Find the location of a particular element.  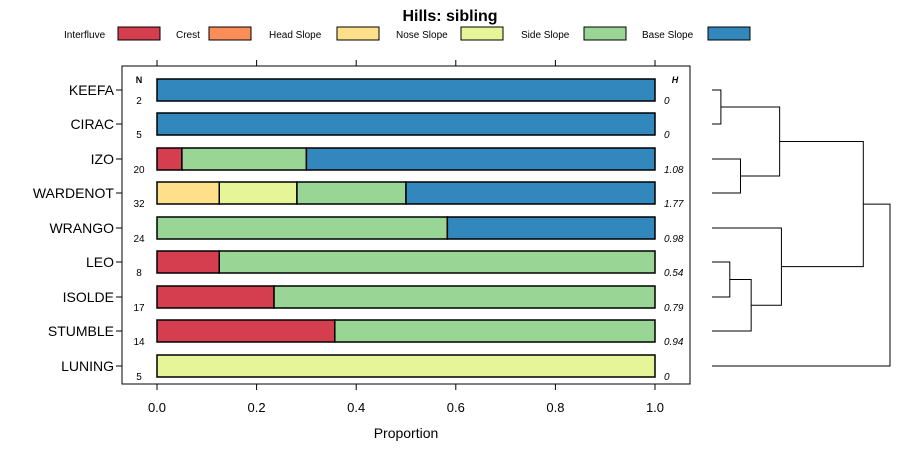

bar-isolde-side-slope is located at coordinates (464, 297).